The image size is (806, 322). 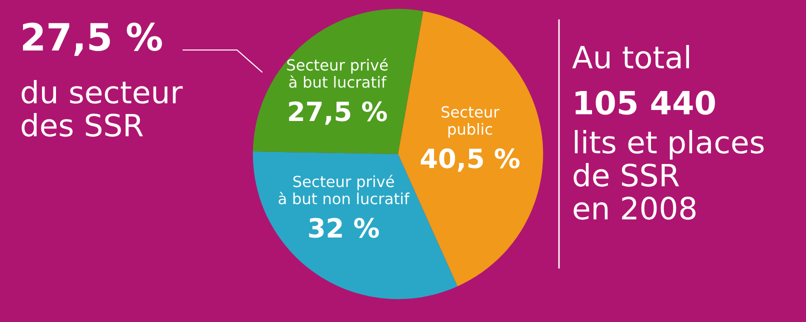 What do you see at coordinates (337, 73) in the screenshot?
I see `slice-label: Secteur privé à but lucratif` at bounding box center [337, 73].